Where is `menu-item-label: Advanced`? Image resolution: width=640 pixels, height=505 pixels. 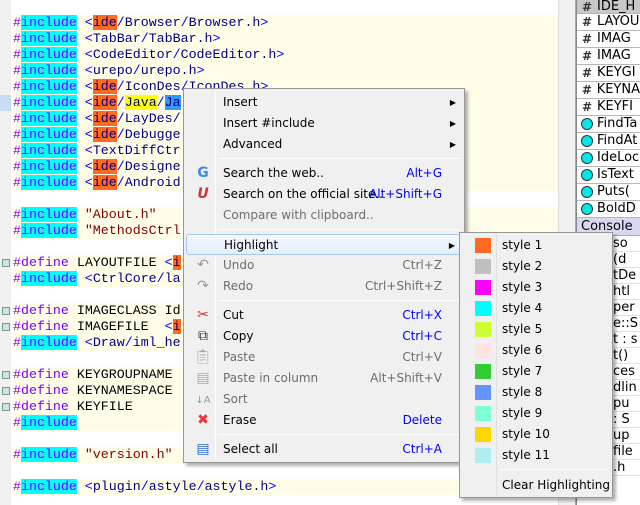
menu-item-label: Advanced is located at coordinates (253, 144).